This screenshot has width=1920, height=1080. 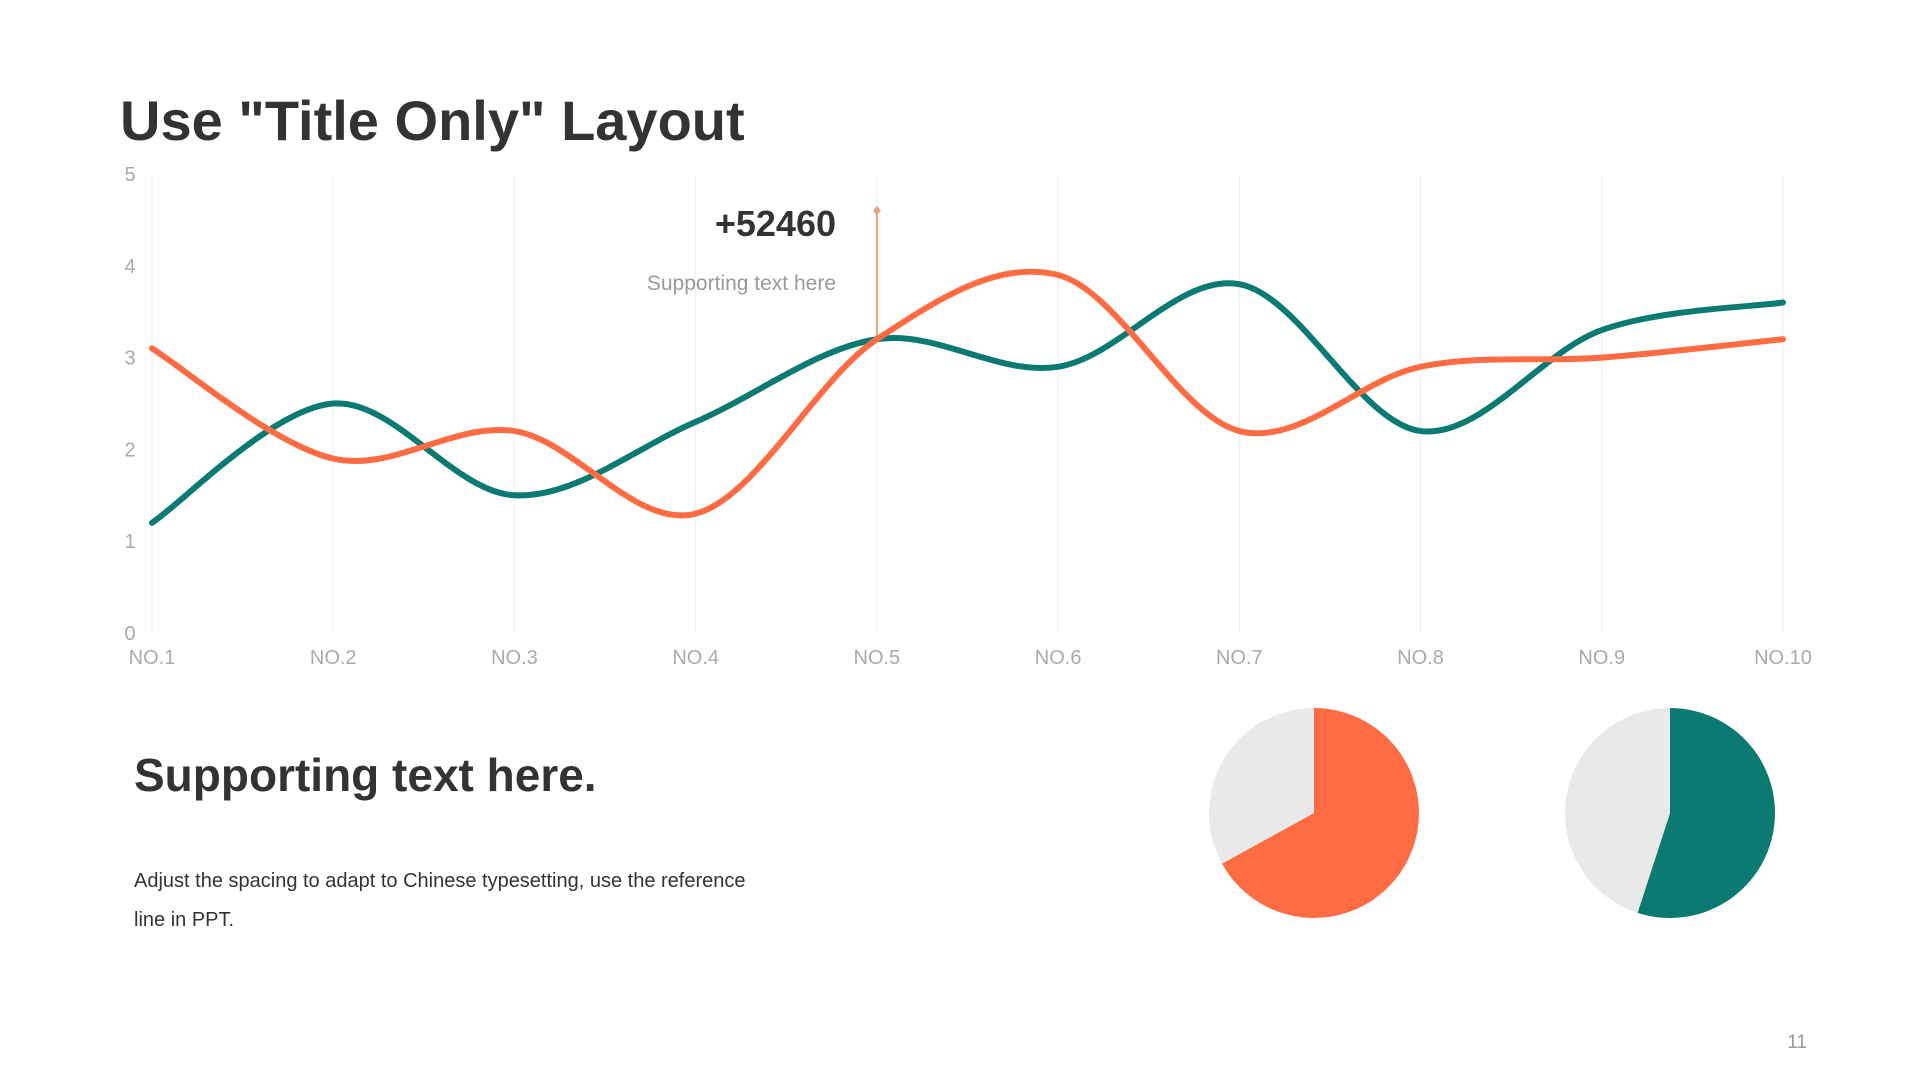 What do you see at coordinates (1239, 658) in the screenshot?
I see `x-tick-label: NO.7` at bounding box center [1239, 658].